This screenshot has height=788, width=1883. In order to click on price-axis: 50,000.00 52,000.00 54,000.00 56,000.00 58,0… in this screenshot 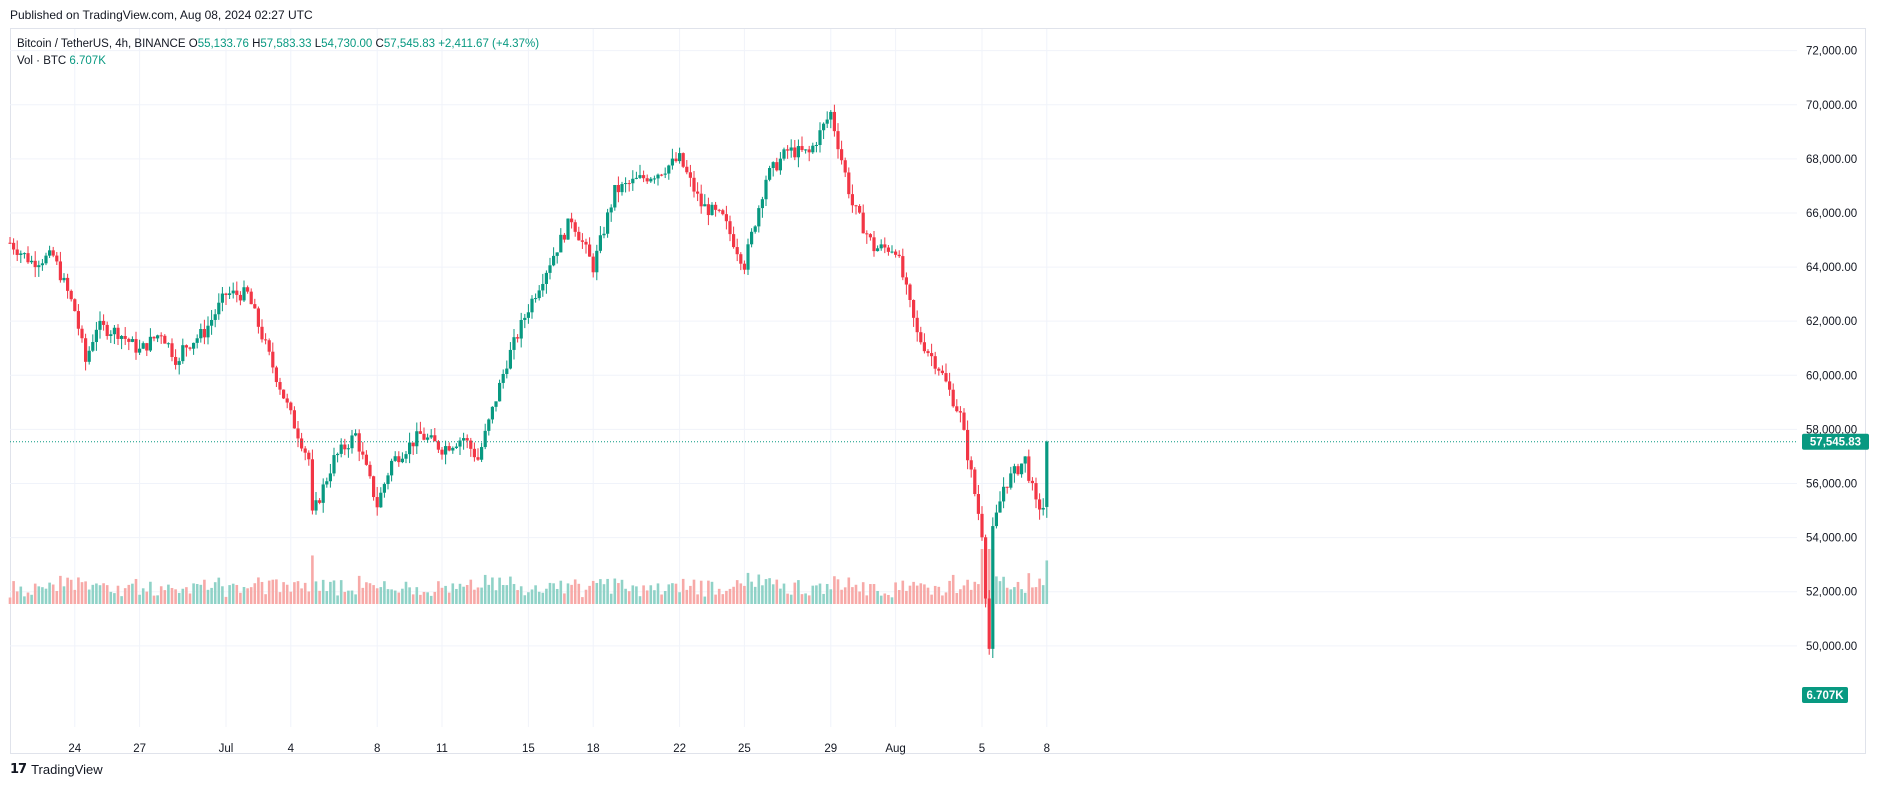, I will do `click(1831, 349)`.